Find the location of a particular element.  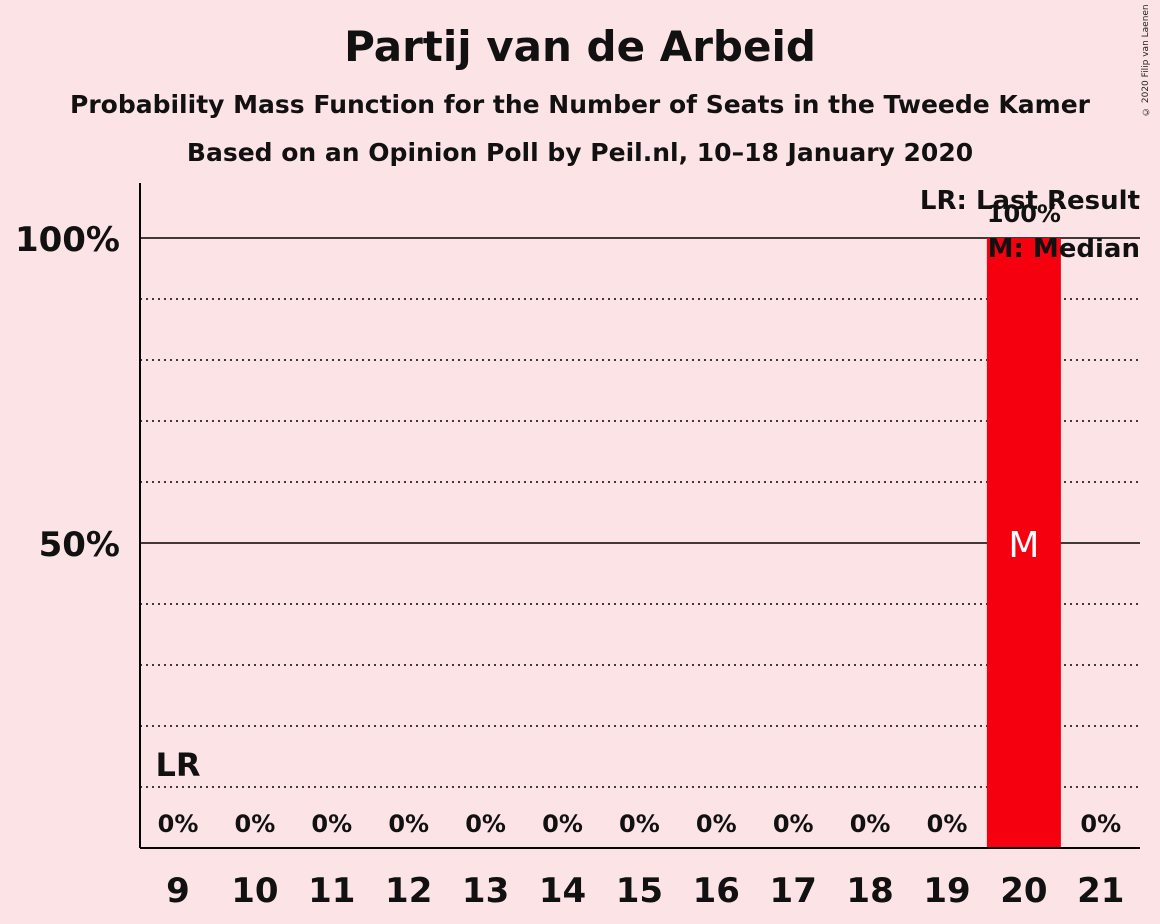

legend-entry: M: Median is located at coordinates (1064, 249).